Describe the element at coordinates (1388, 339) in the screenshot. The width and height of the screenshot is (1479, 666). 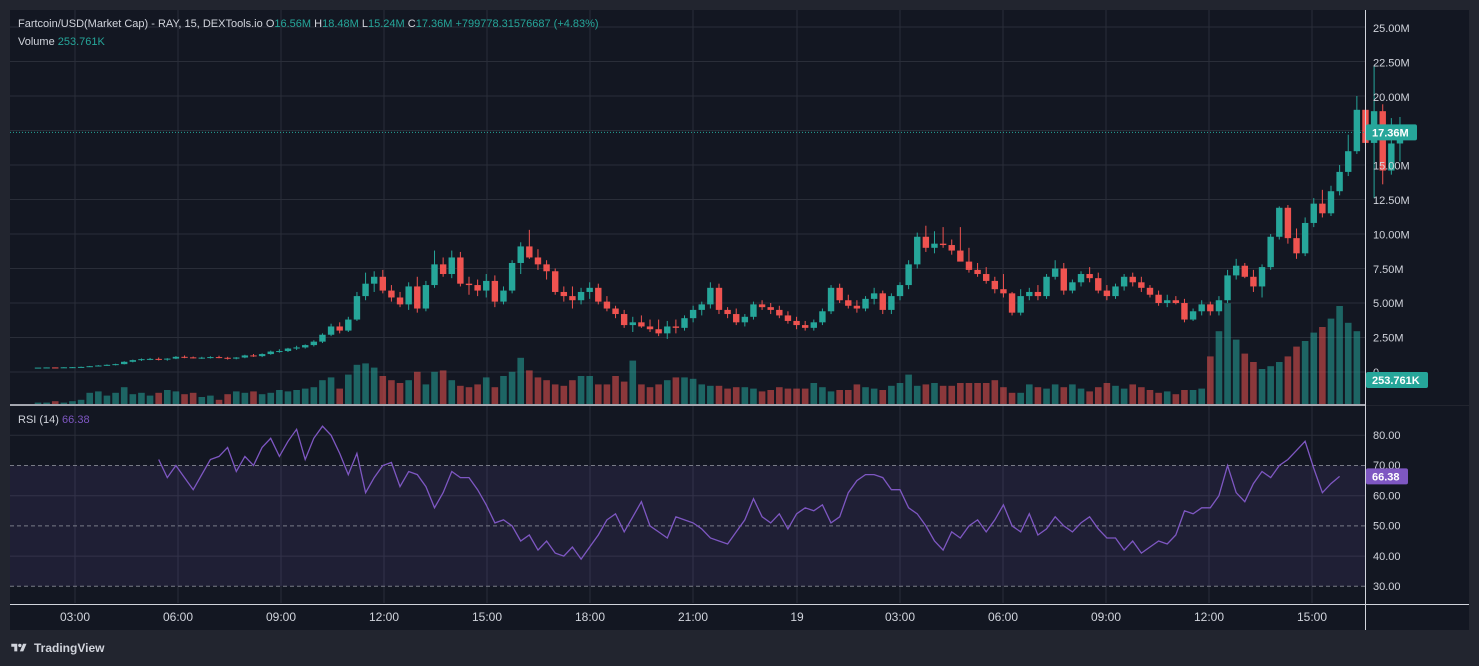
I see `price-tick-label: 2.50M` at that location.